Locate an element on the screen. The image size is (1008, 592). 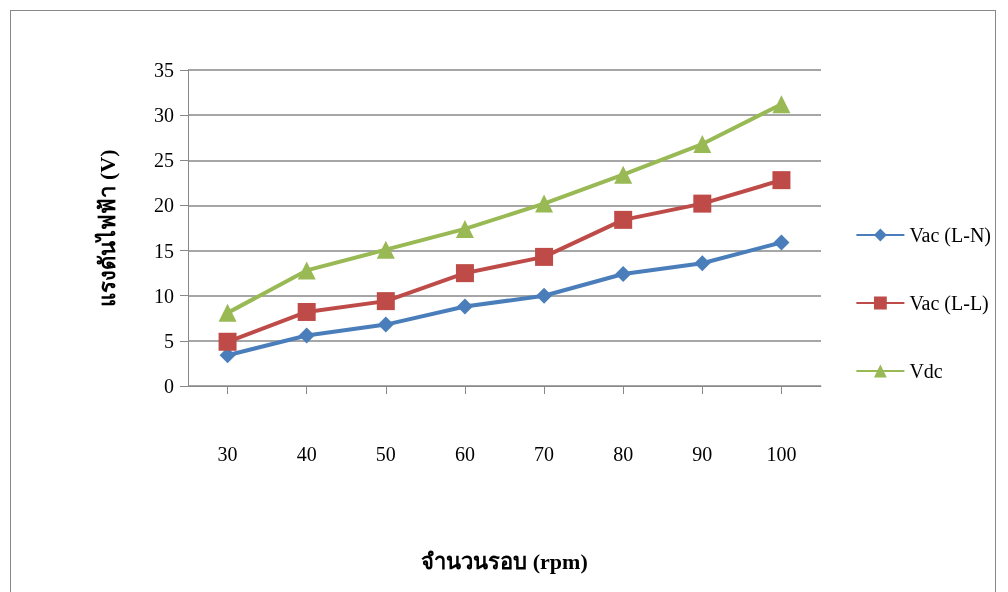
y-tick-label: 25 is located at coordinates (164, 160).